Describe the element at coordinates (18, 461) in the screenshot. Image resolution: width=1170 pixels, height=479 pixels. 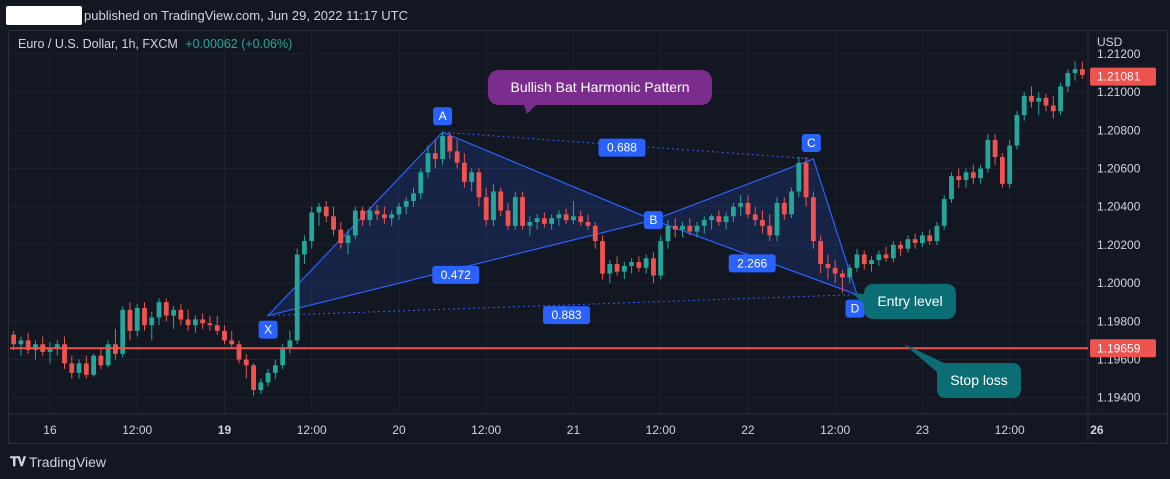
I see `tradingview-logo-icon: 𝐓𝐕` at that location.